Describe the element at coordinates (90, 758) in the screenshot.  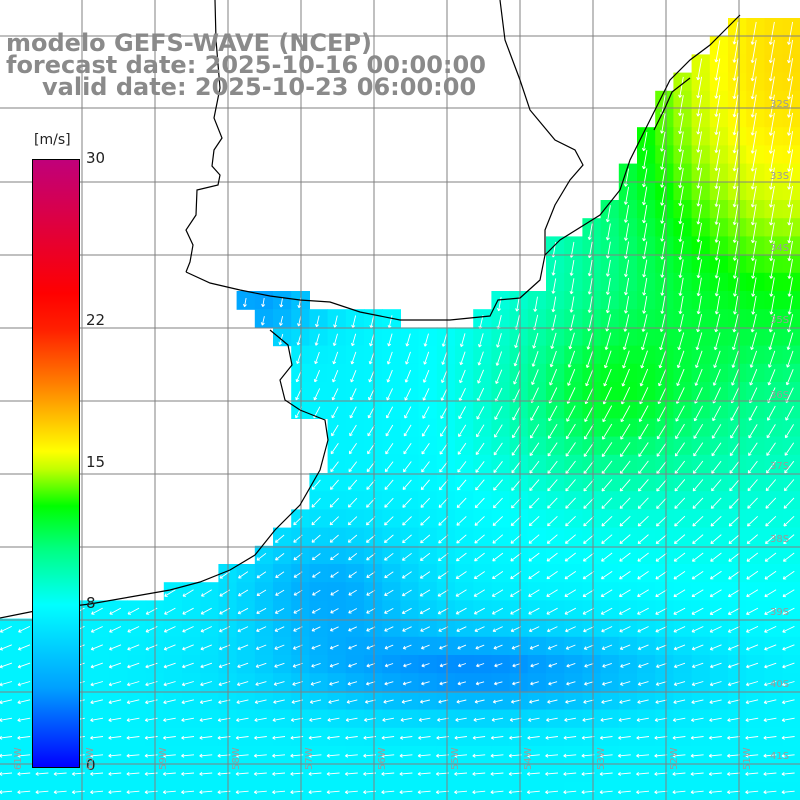
I see `longitude-label: 60W` at that location.